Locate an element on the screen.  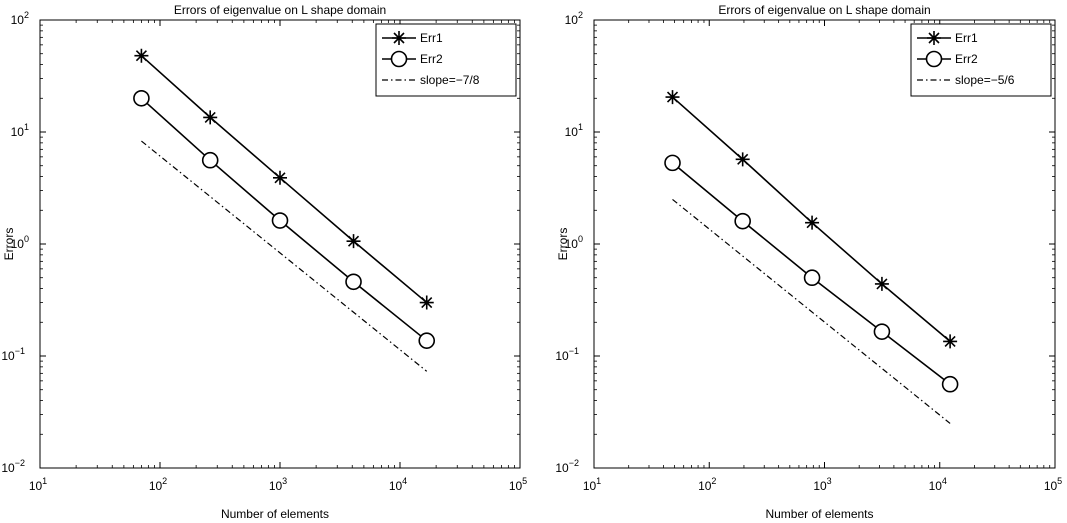
legend: Err1 Err2 slope=−7/8 is located at coordinates (446, 60).